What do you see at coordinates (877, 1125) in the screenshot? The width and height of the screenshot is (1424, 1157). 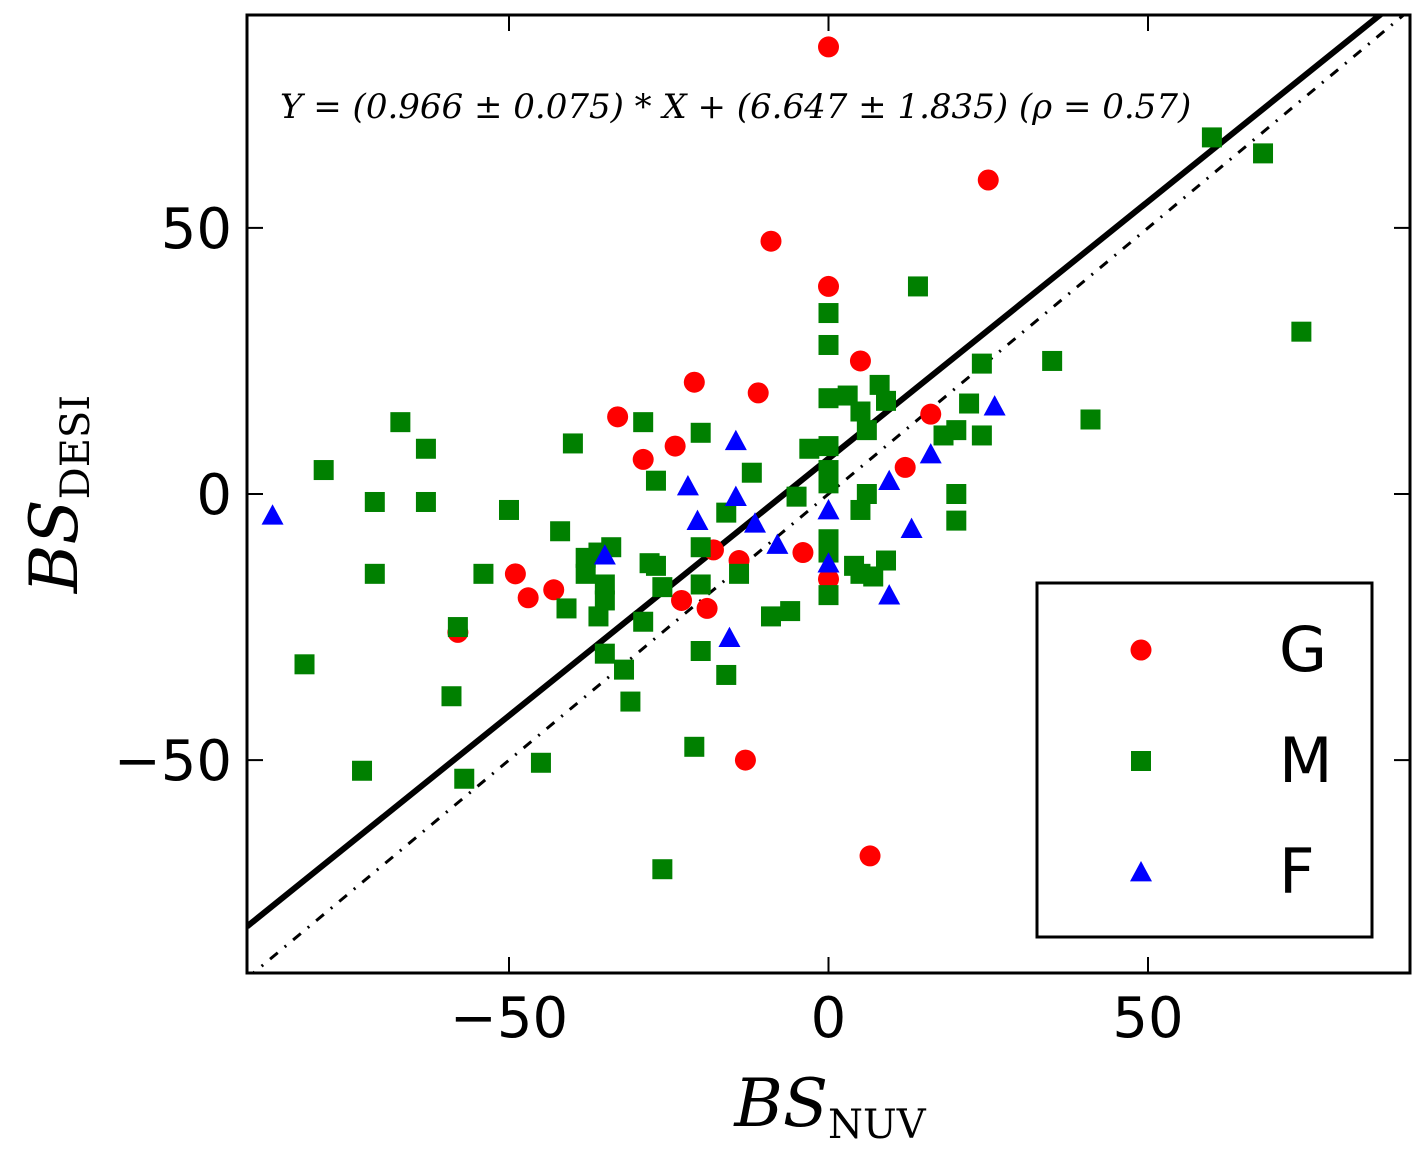 I see `x-axis-label-sub: NUV` at bounding box center [877, 1125].